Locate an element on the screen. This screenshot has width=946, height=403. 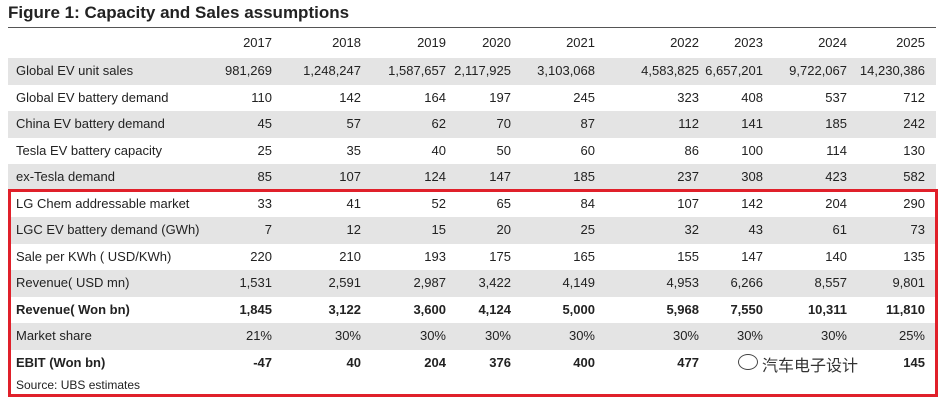
table-cell: 12 is located at coordinates (353, 229).